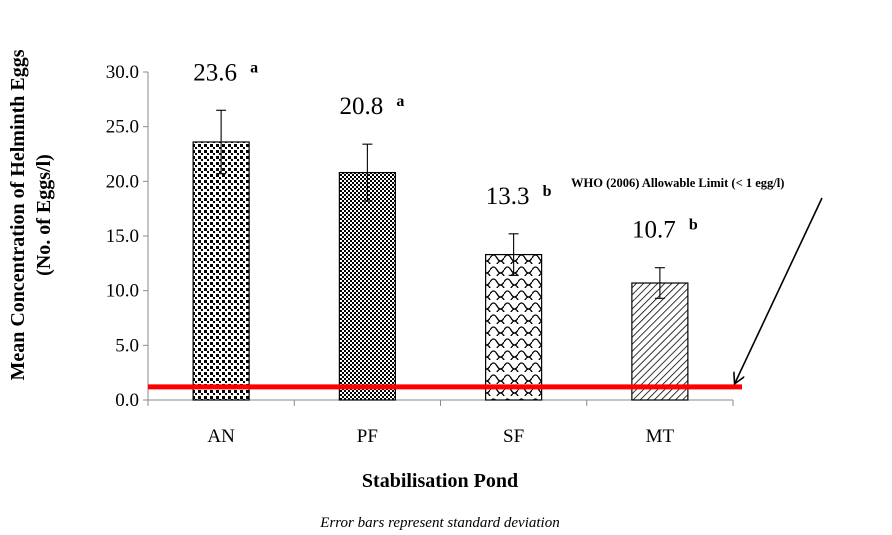  What do you see at coordinates (362, 106) in the screenshot?
I see `value-label: 20.8` at bounding box center [362, 106].